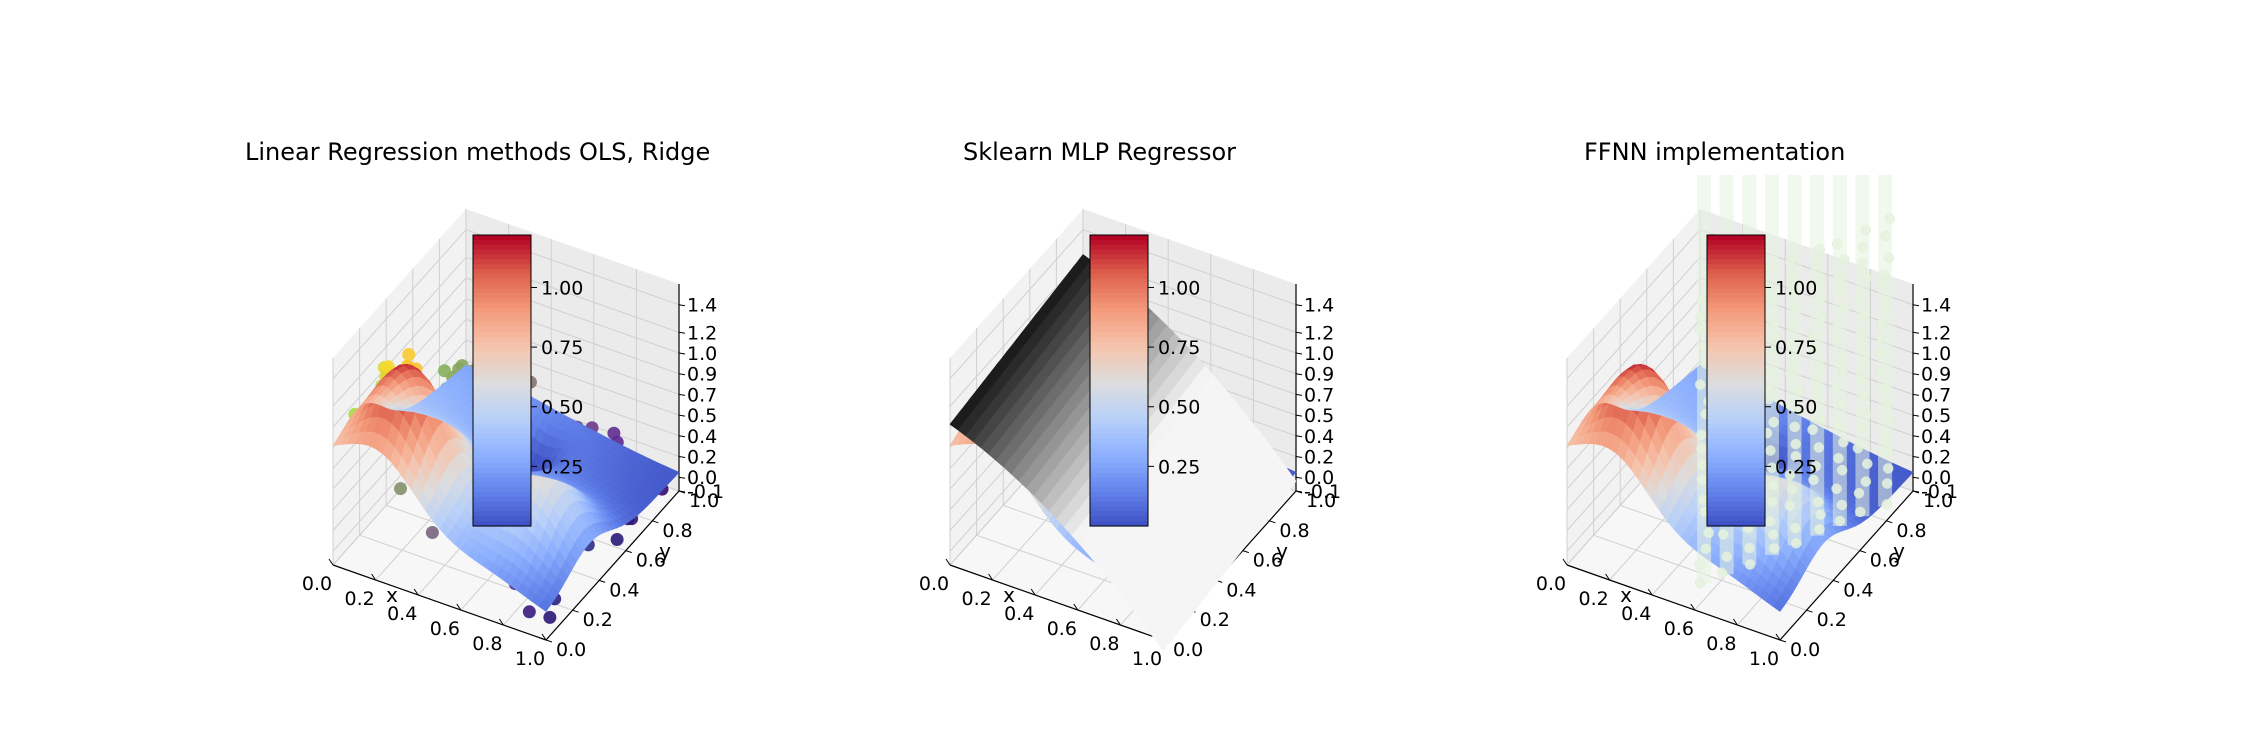 This screenshot has height=750, width=2250. What do you see at coordinates (529, 612) in the screenshot?
I see `data-point` at bounding box center [529, 612].